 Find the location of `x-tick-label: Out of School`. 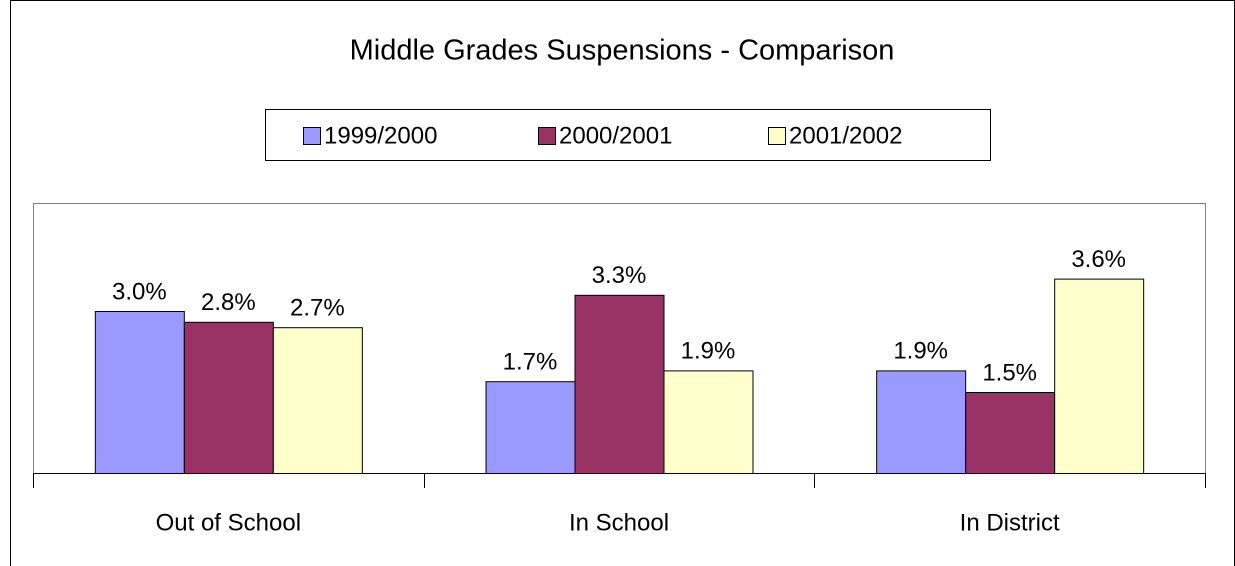

x-tick-label: Out of School is located at coordinates (228, 522).